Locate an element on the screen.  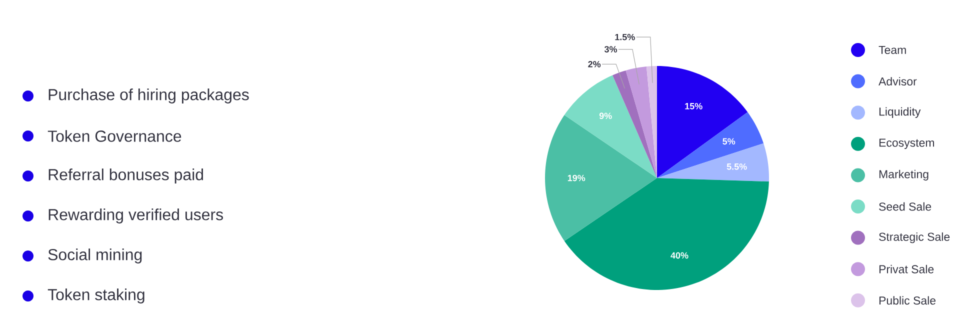
legend-label: Liquidity is located at coordinates (900, 112).